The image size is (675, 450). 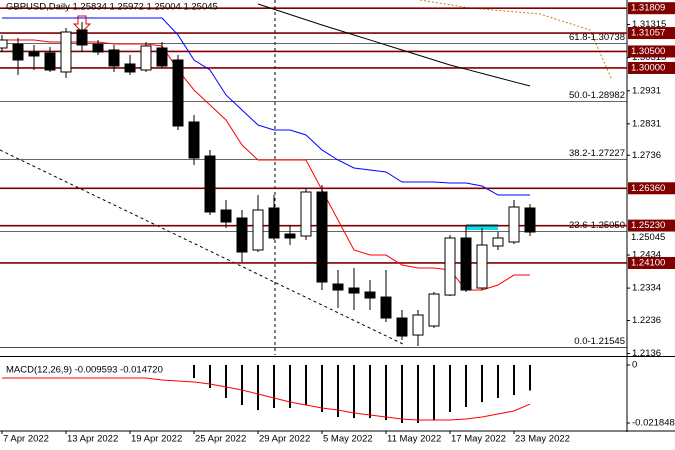 What do you see at coordinates (646, 320) in the screenshot?
I see `y-tick-label: 1.2236` at bounding box center [646, 320].